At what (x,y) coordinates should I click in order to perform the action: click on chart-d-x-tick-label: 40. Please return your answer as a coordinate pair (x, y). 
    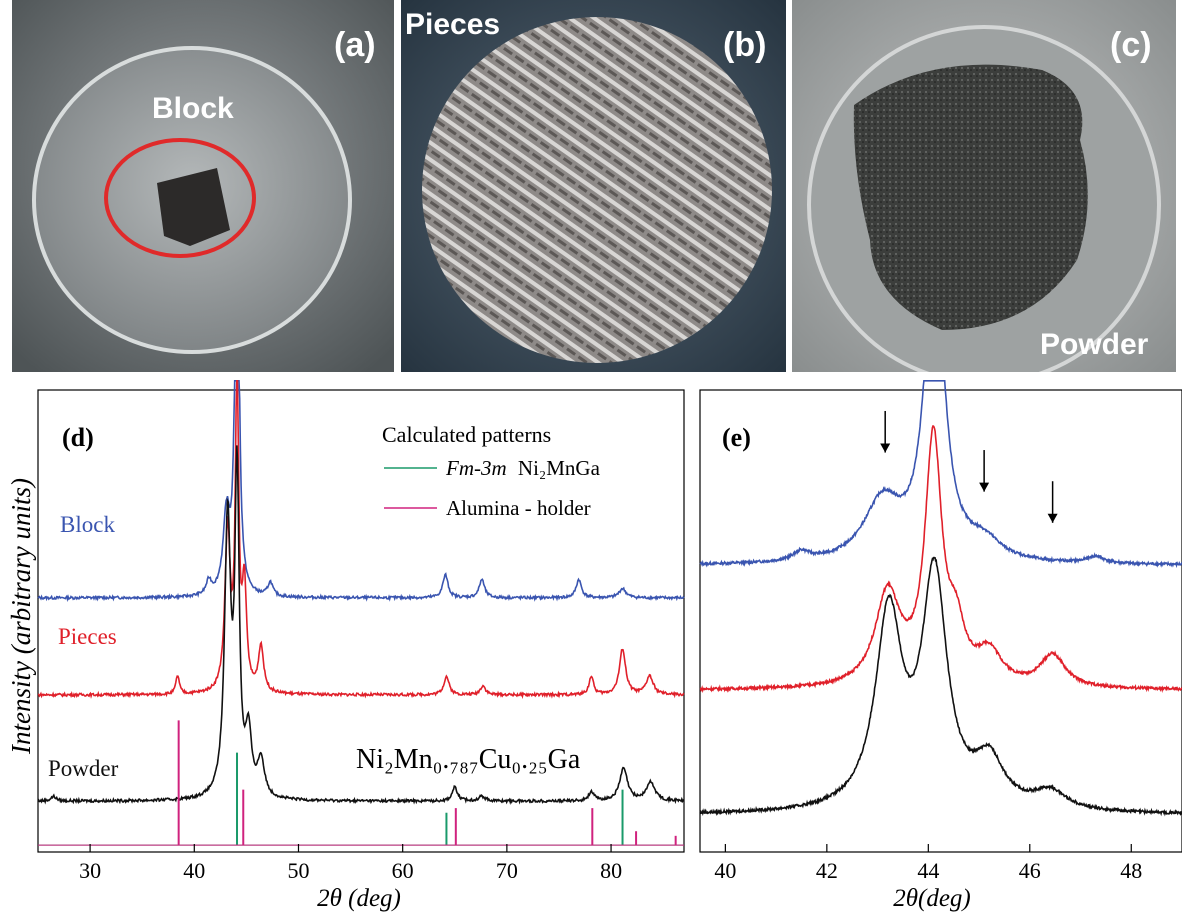
    Looking at the image, I should click on (194, 870).